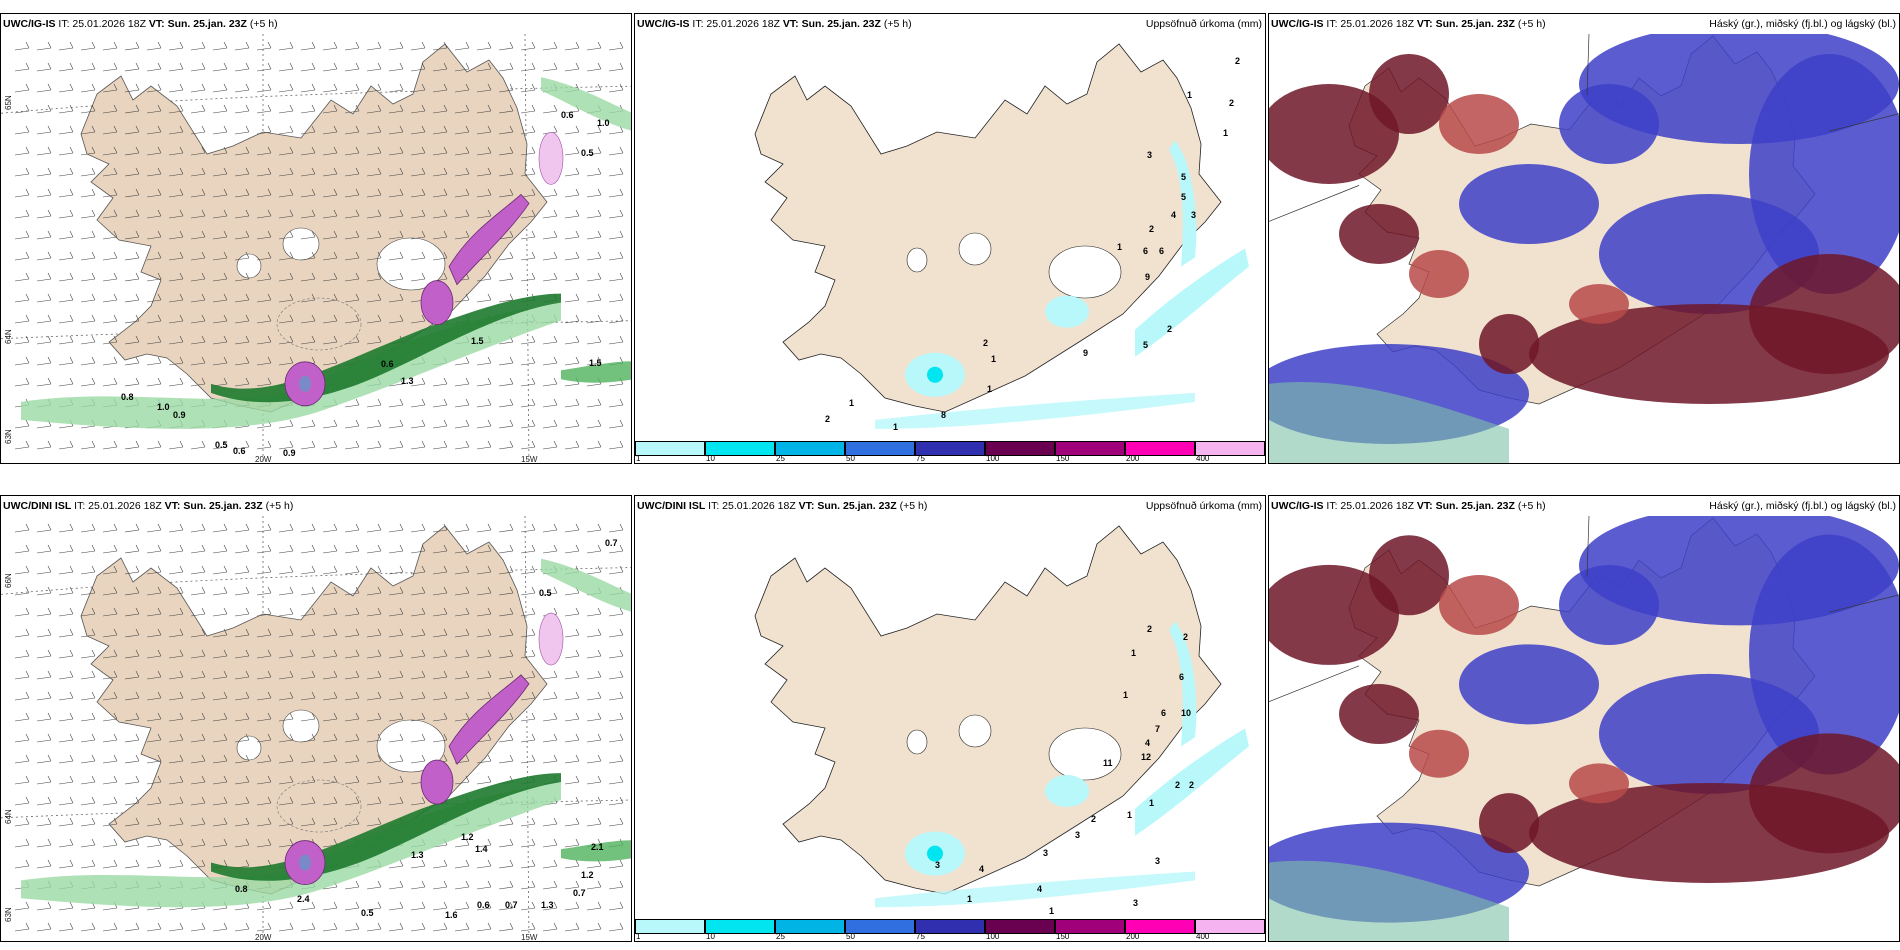 This screenshot has height=950, width=1900. I want to click on longitude-line, so click(527, 728).